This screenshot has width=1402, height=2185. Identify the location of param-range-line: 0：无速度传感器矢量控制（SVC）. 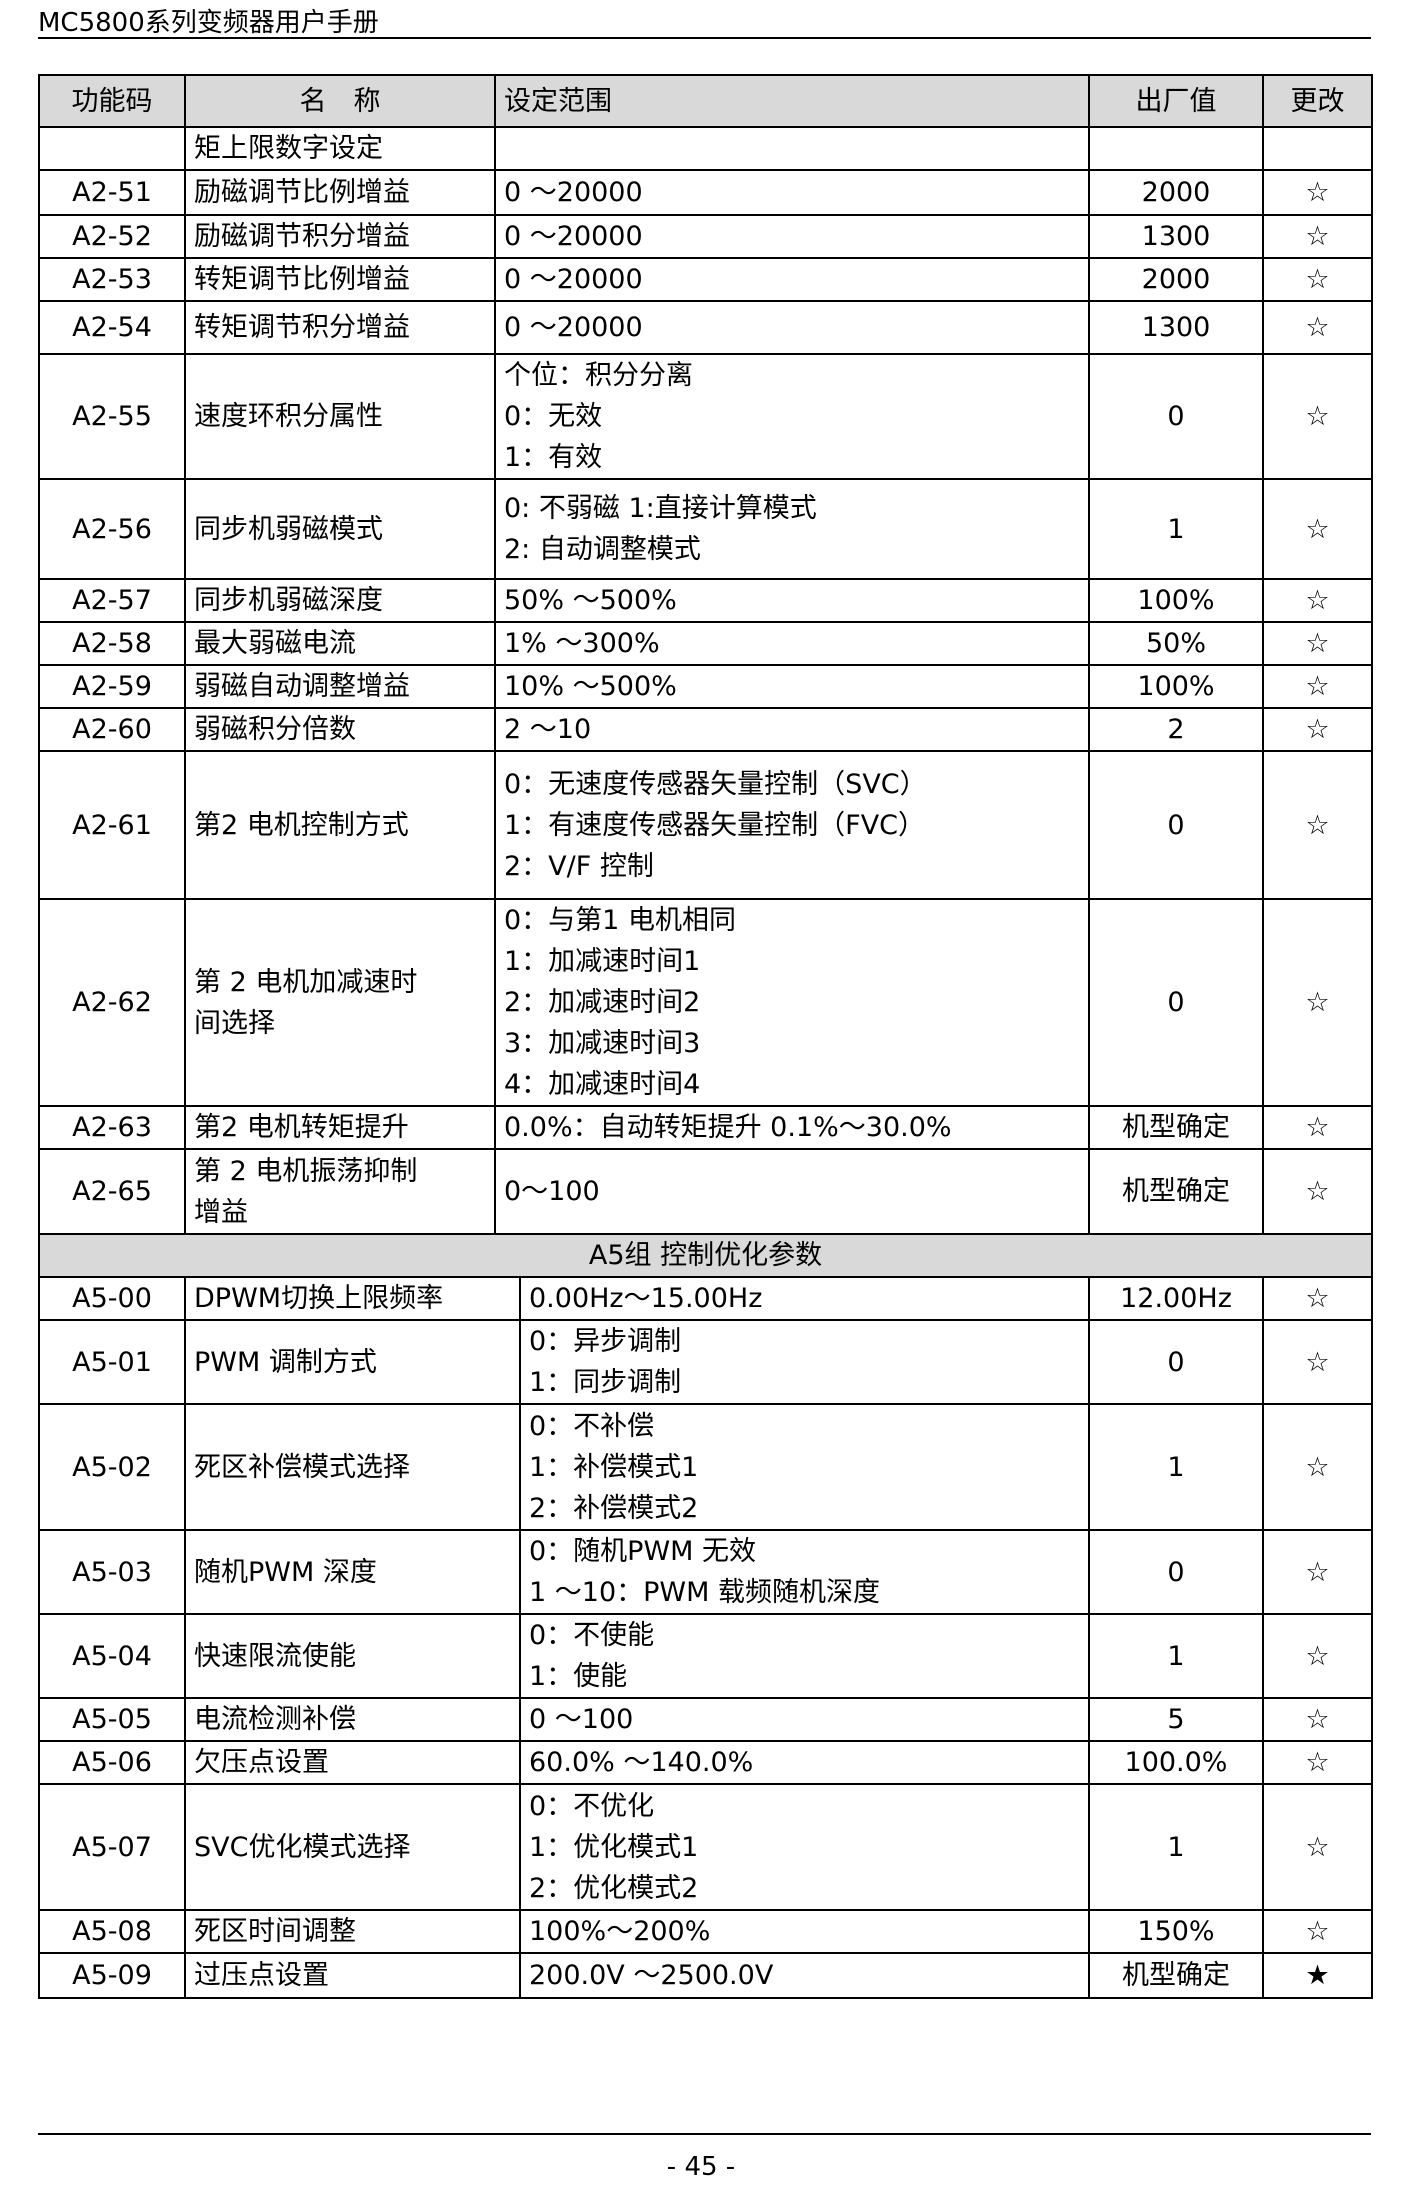
(715, 784).